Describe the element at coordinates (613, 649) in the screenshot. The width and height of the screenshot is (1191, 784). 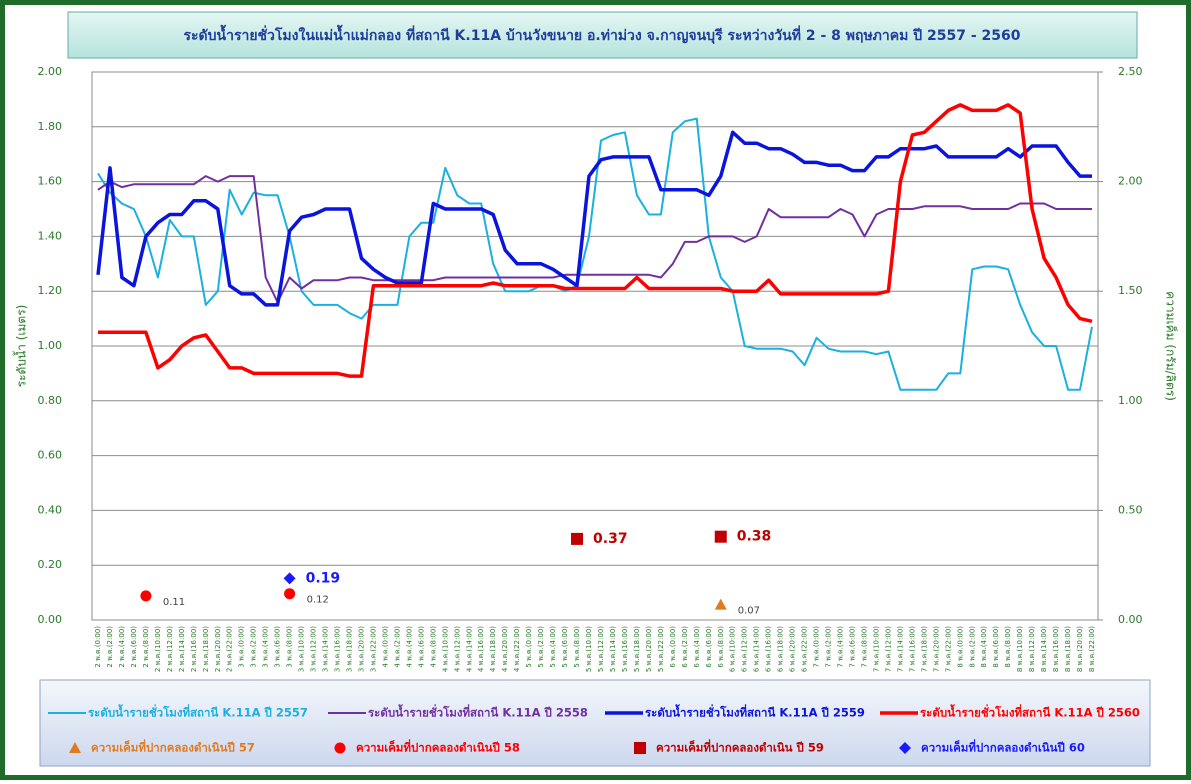
I see `x-tick-label: 5 พ.ค.(14:00)` at that location.